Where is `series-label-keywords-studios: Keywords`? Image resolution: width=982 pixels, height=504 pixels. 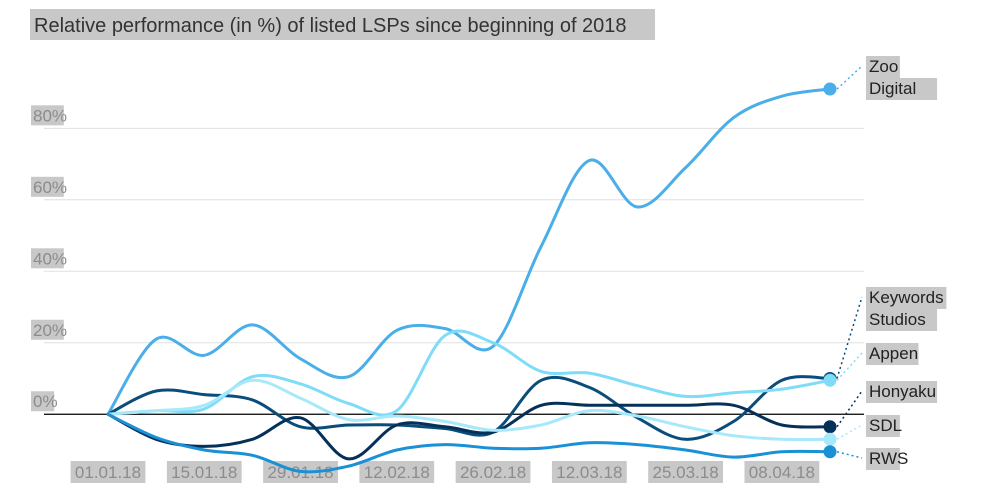
series-label-keywords-studios: Keywords is located at coordinates (906, 297).